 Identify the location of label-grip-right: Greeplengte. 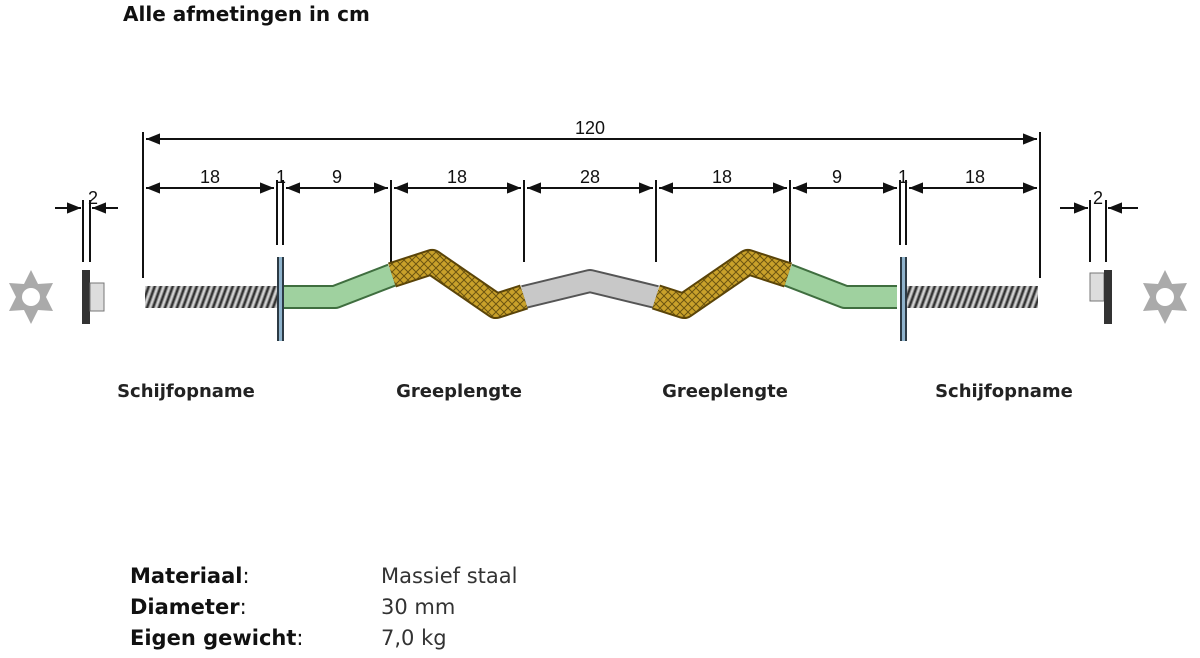
(725, 391).